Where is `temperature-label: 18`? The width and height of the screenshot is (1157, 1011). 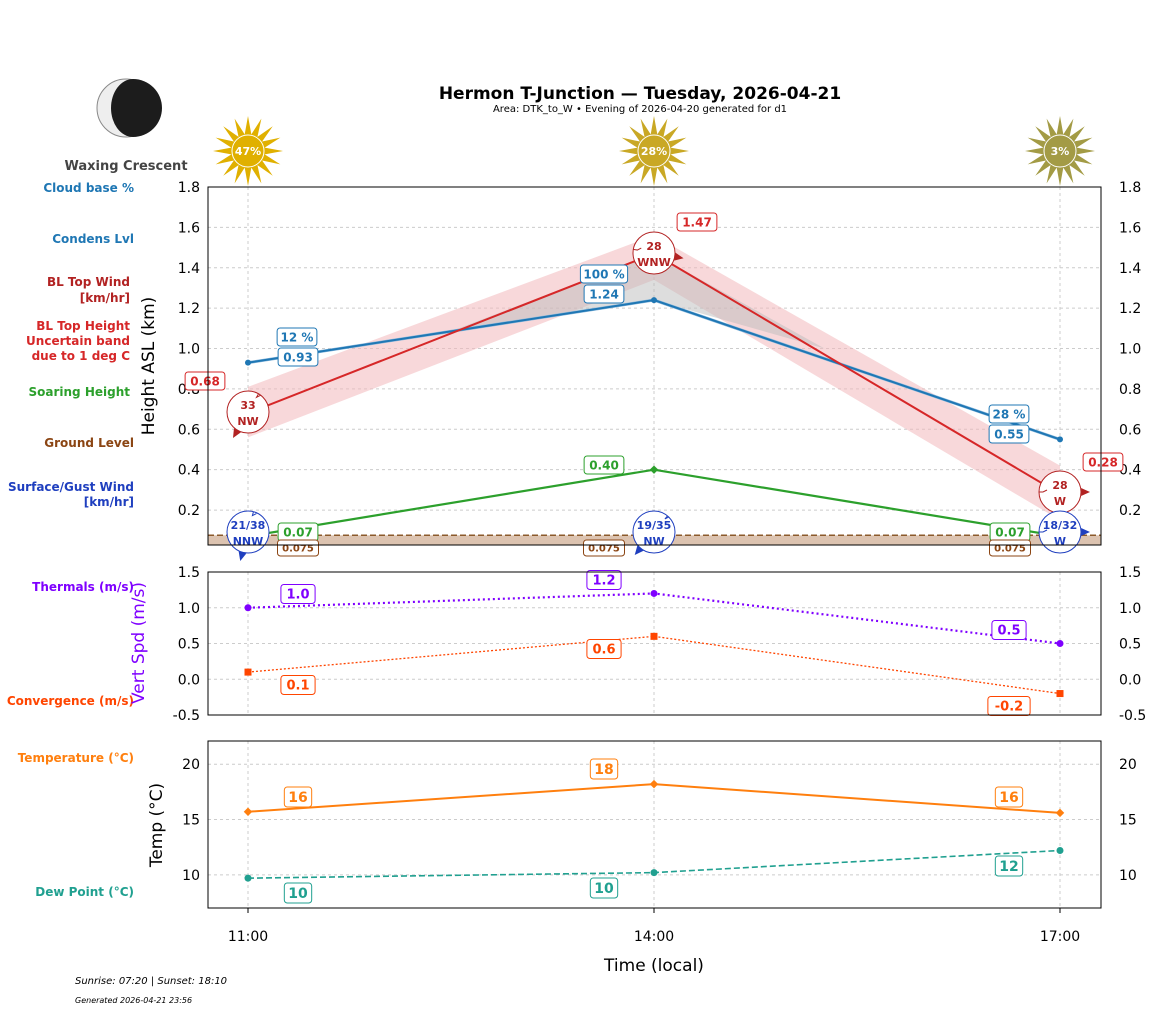
temperature-label: 18 is located at coordinates (603, 770).